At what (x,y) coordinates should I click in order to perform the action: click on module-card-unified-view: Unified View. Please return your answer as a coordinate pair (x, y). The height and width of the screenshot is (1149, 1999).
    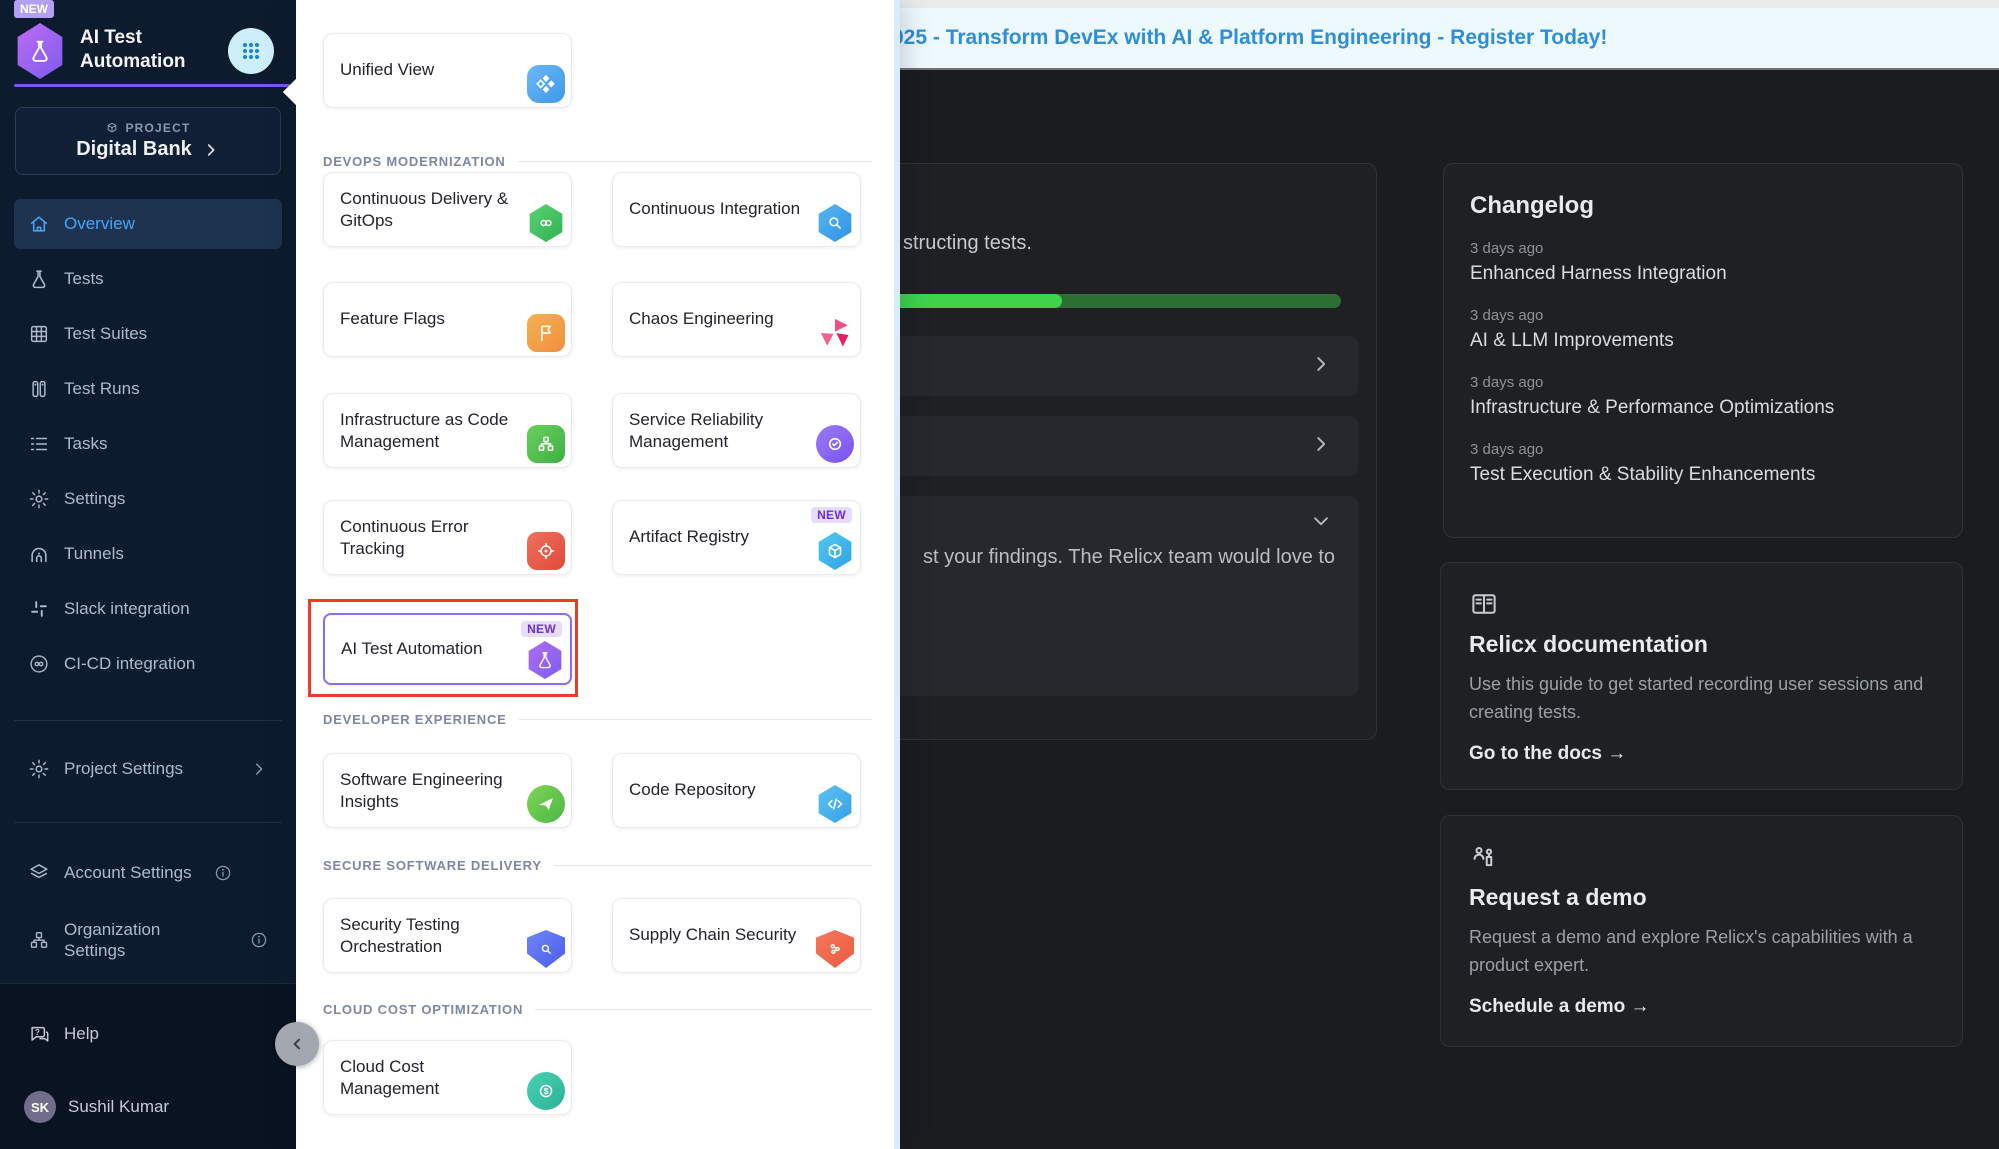
    Looking at the image, I should click on (447, 70).